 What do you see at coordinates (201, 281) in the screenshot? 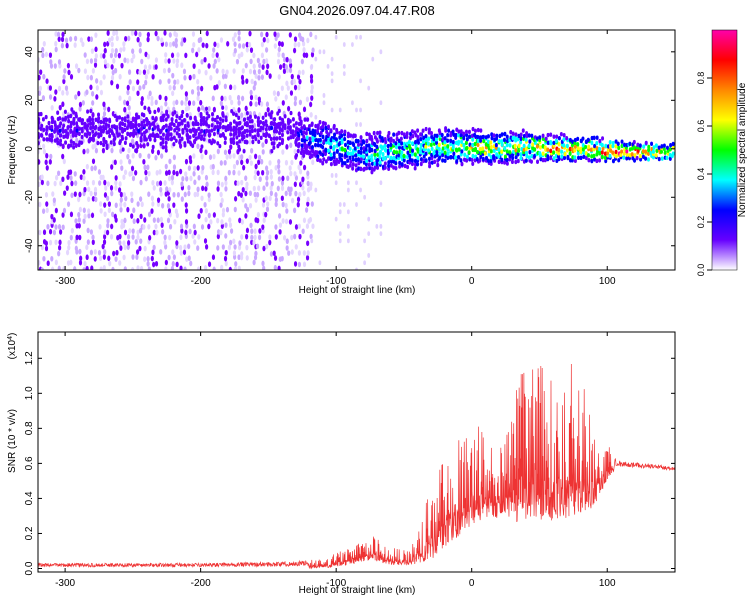
I see `x-tick-label: -200` at bounding box center [201, 281].